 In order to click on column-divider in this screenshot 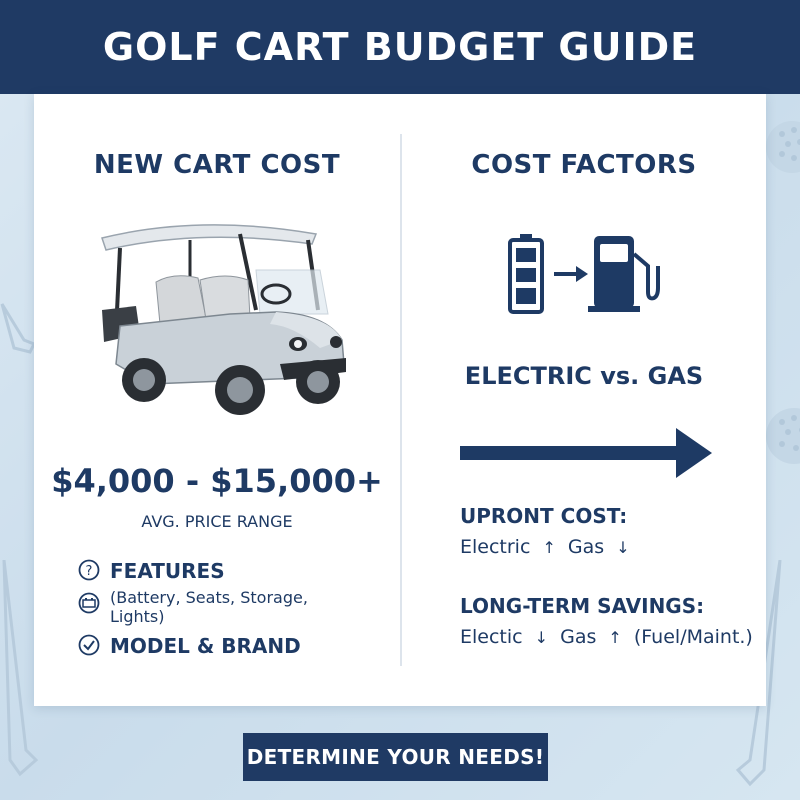, I will do `click(401, 400)`.